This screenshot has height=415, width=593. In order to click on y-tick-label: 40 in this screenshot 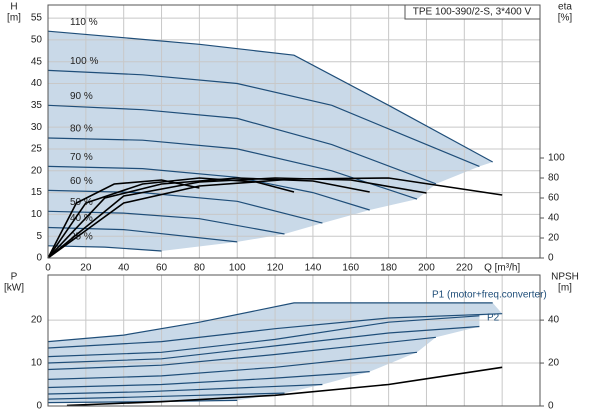, I will do `click(37, 83)`.